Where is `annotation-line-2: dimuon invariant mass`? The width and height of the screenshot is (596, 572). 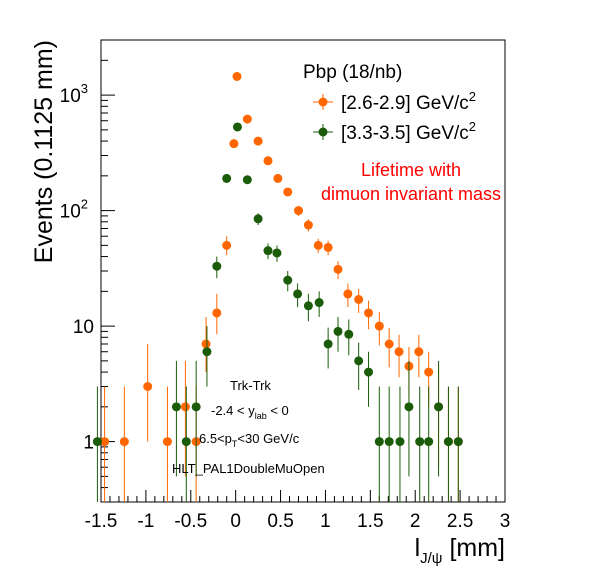
annotation-line-2: dimuon invariant mass is located at coordinates (411, 194).